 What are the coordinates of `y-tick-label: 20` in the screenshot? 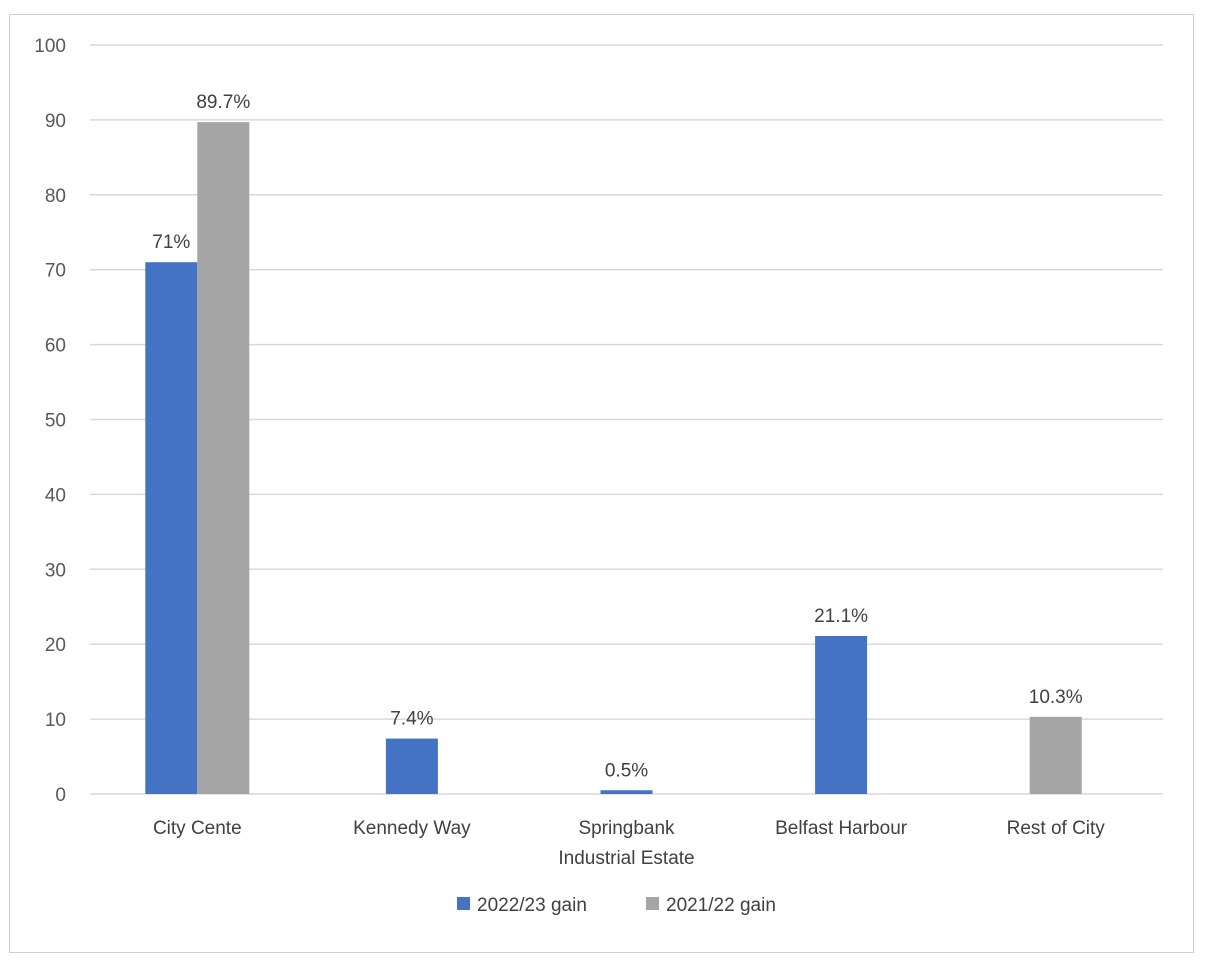 It's located at (55, 645).